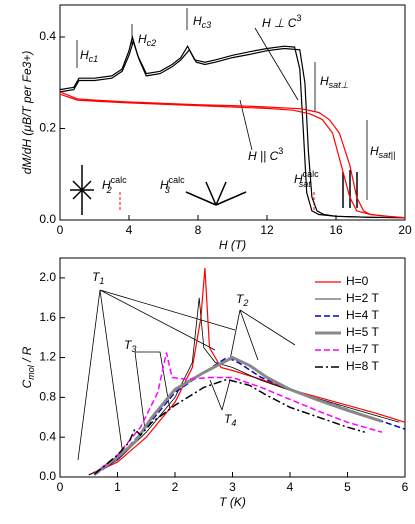 Image resolution: width=415 pixels, height=524 pixels. What do you see at coordinates (198, 230) in the screenshot?
I see `x-tick-label: 8` at bounding box center [198, 230].